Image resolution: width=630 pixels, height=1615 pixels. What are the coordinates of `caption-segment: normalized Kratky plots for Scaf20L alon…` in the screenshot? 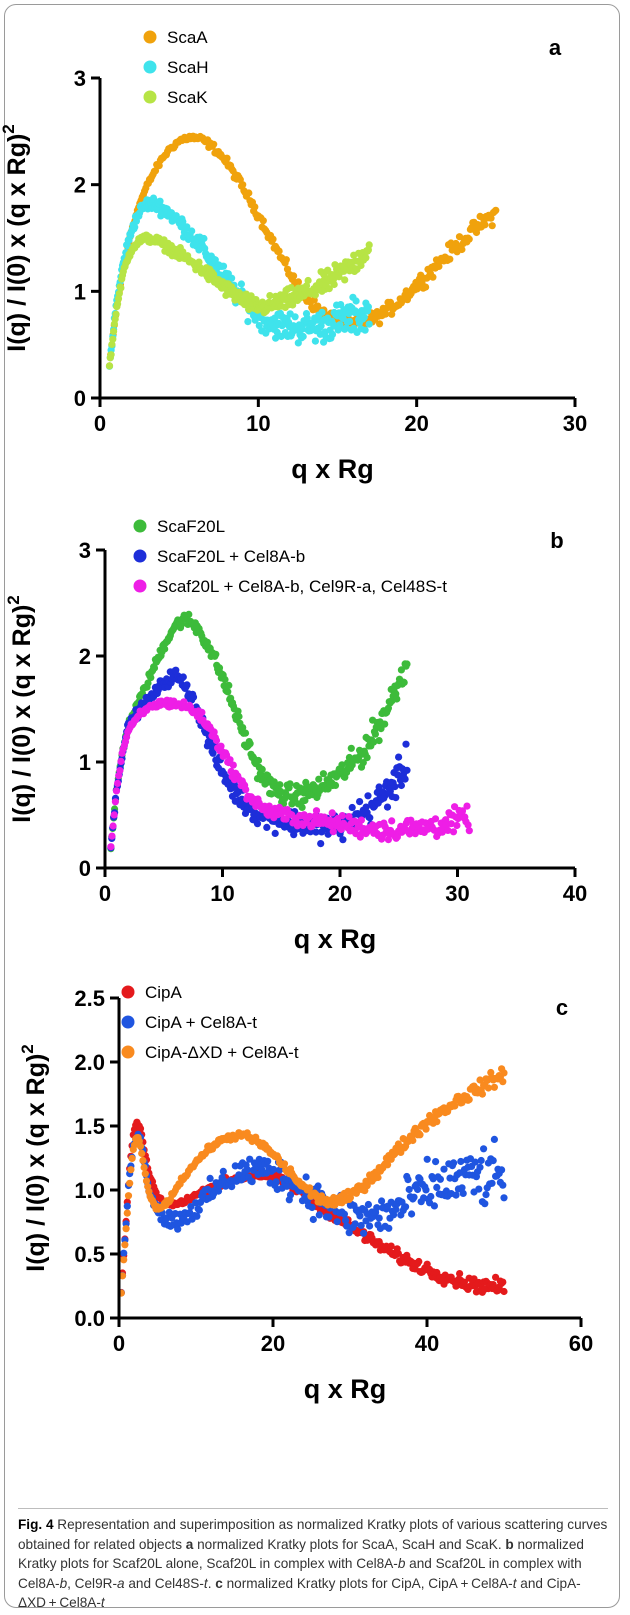 It's located at (301, 1554).